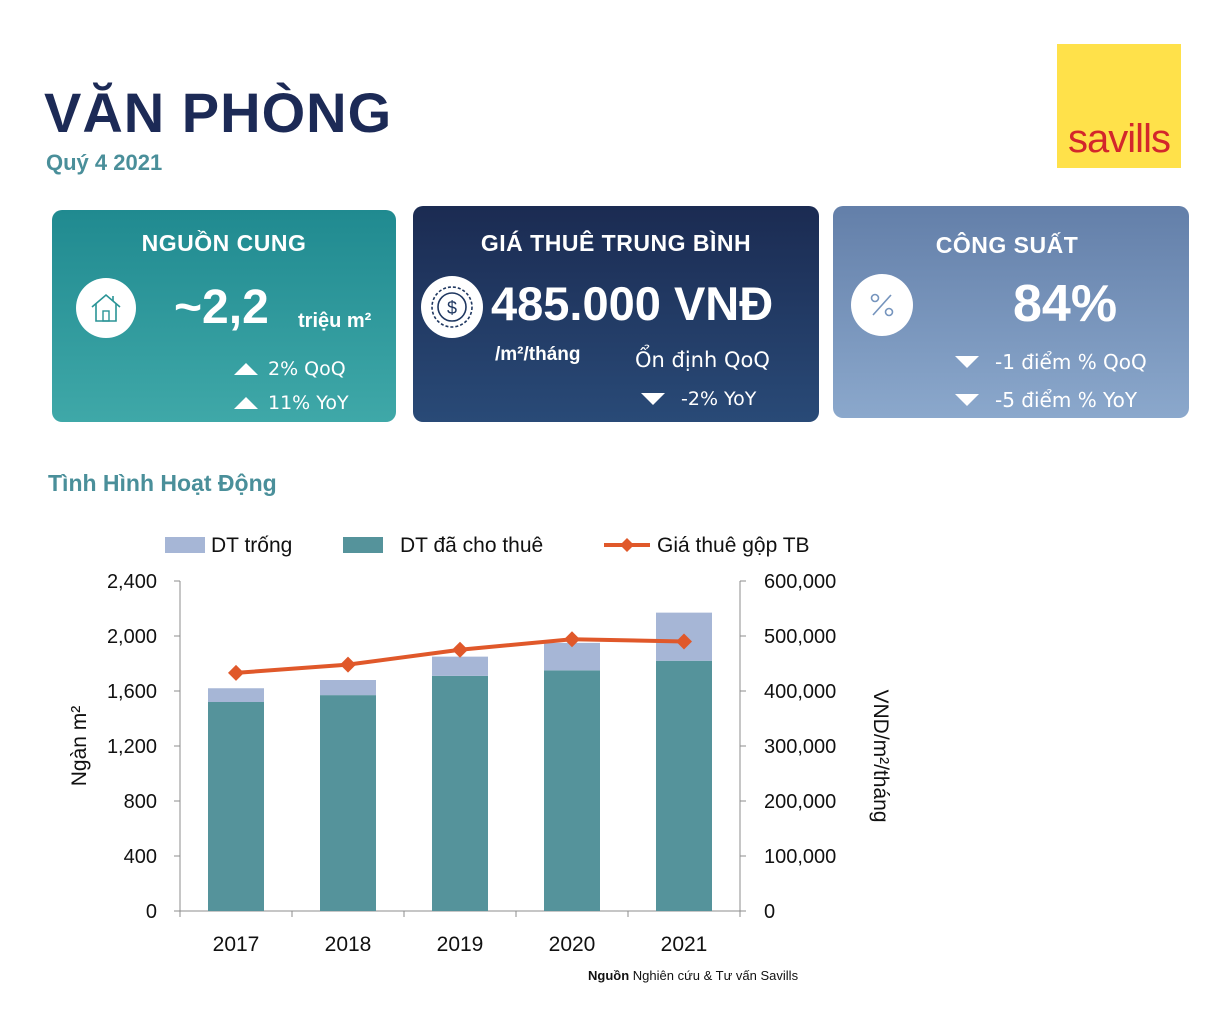 This screenshot has height=1033, width=1232. What do you see at coordinates (800, 692) in the screenshot?
I see `y-tick-label-right: 400,000` at bounding box center [800, 692].